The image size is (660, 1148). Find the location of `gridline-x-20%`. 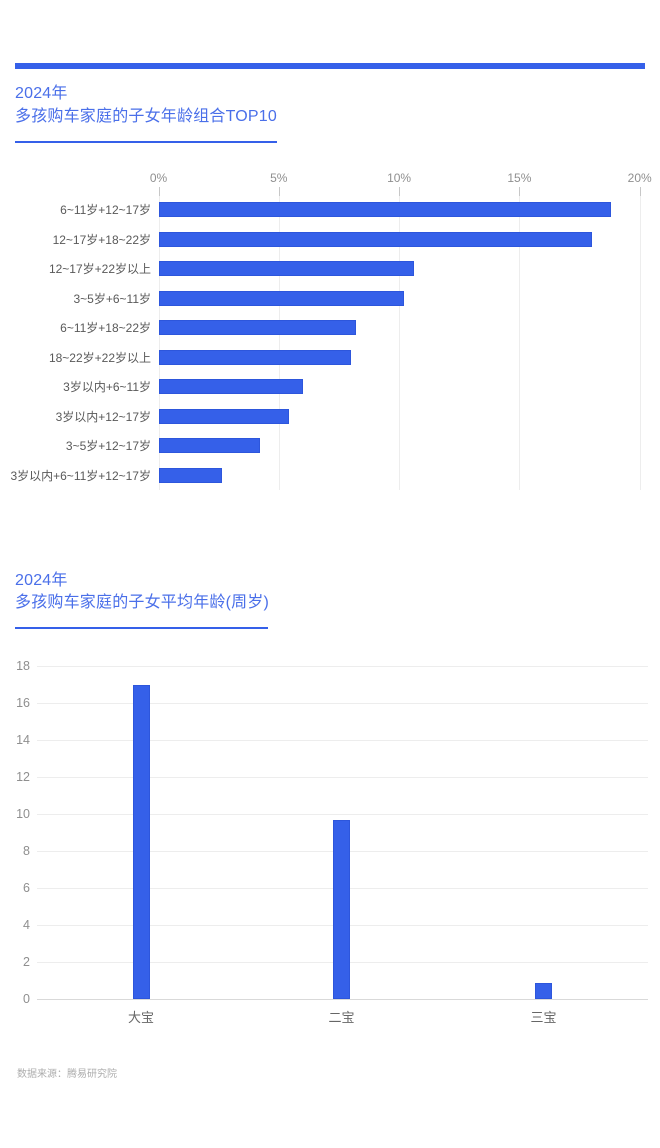

gridline-x-20% is located at coordinates (640, 338).